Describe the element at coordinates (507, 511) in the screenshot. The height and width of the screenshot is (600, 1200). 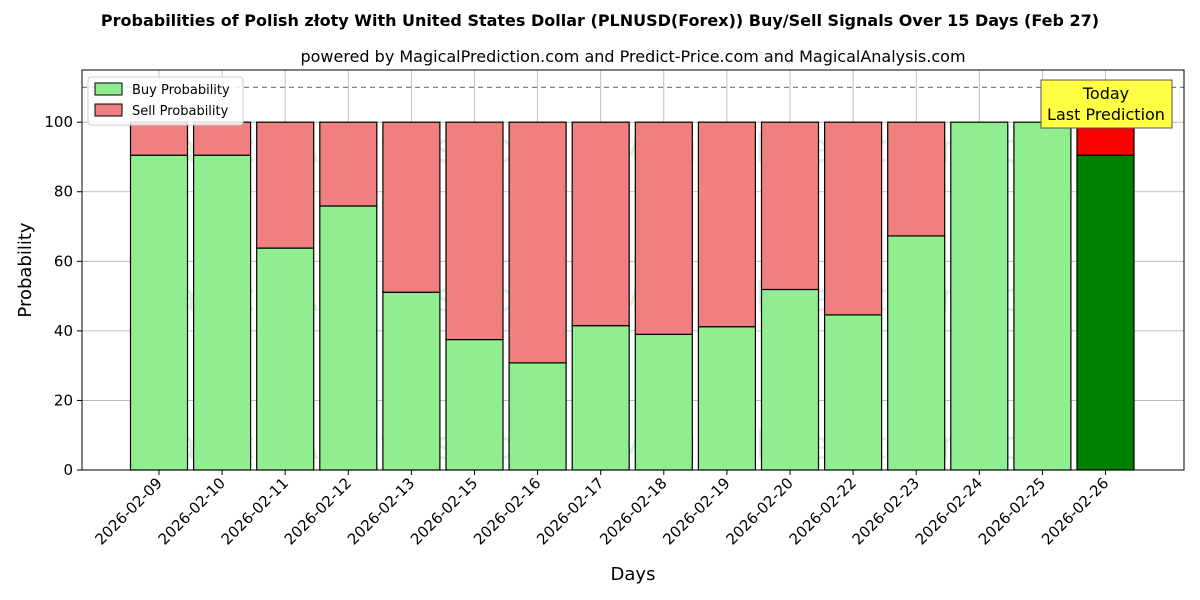
I see `x-tick-label: 2026-02-16` at that location.